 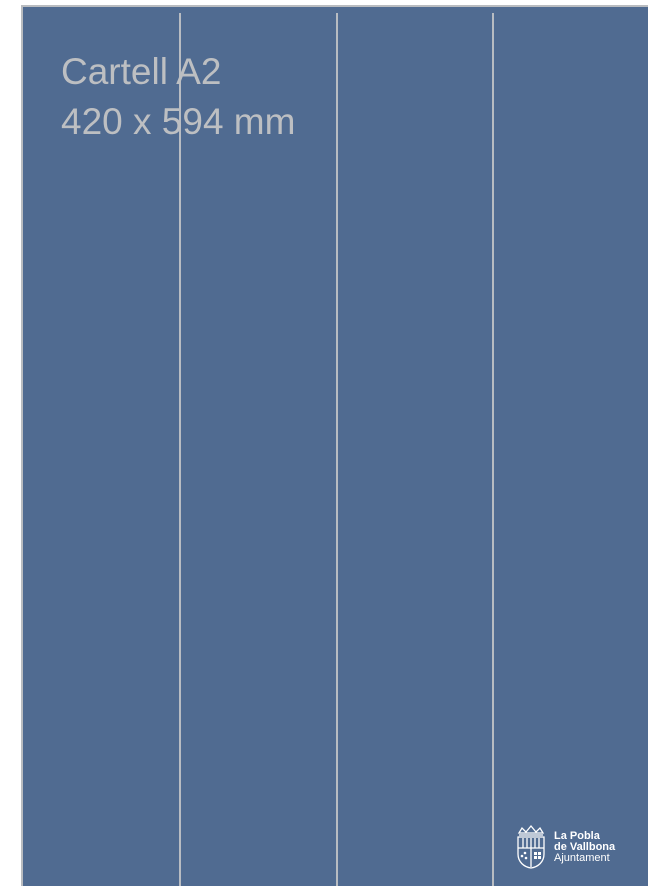 I want to click on poster-format: Cartell A2, so click(x=141, y=71).